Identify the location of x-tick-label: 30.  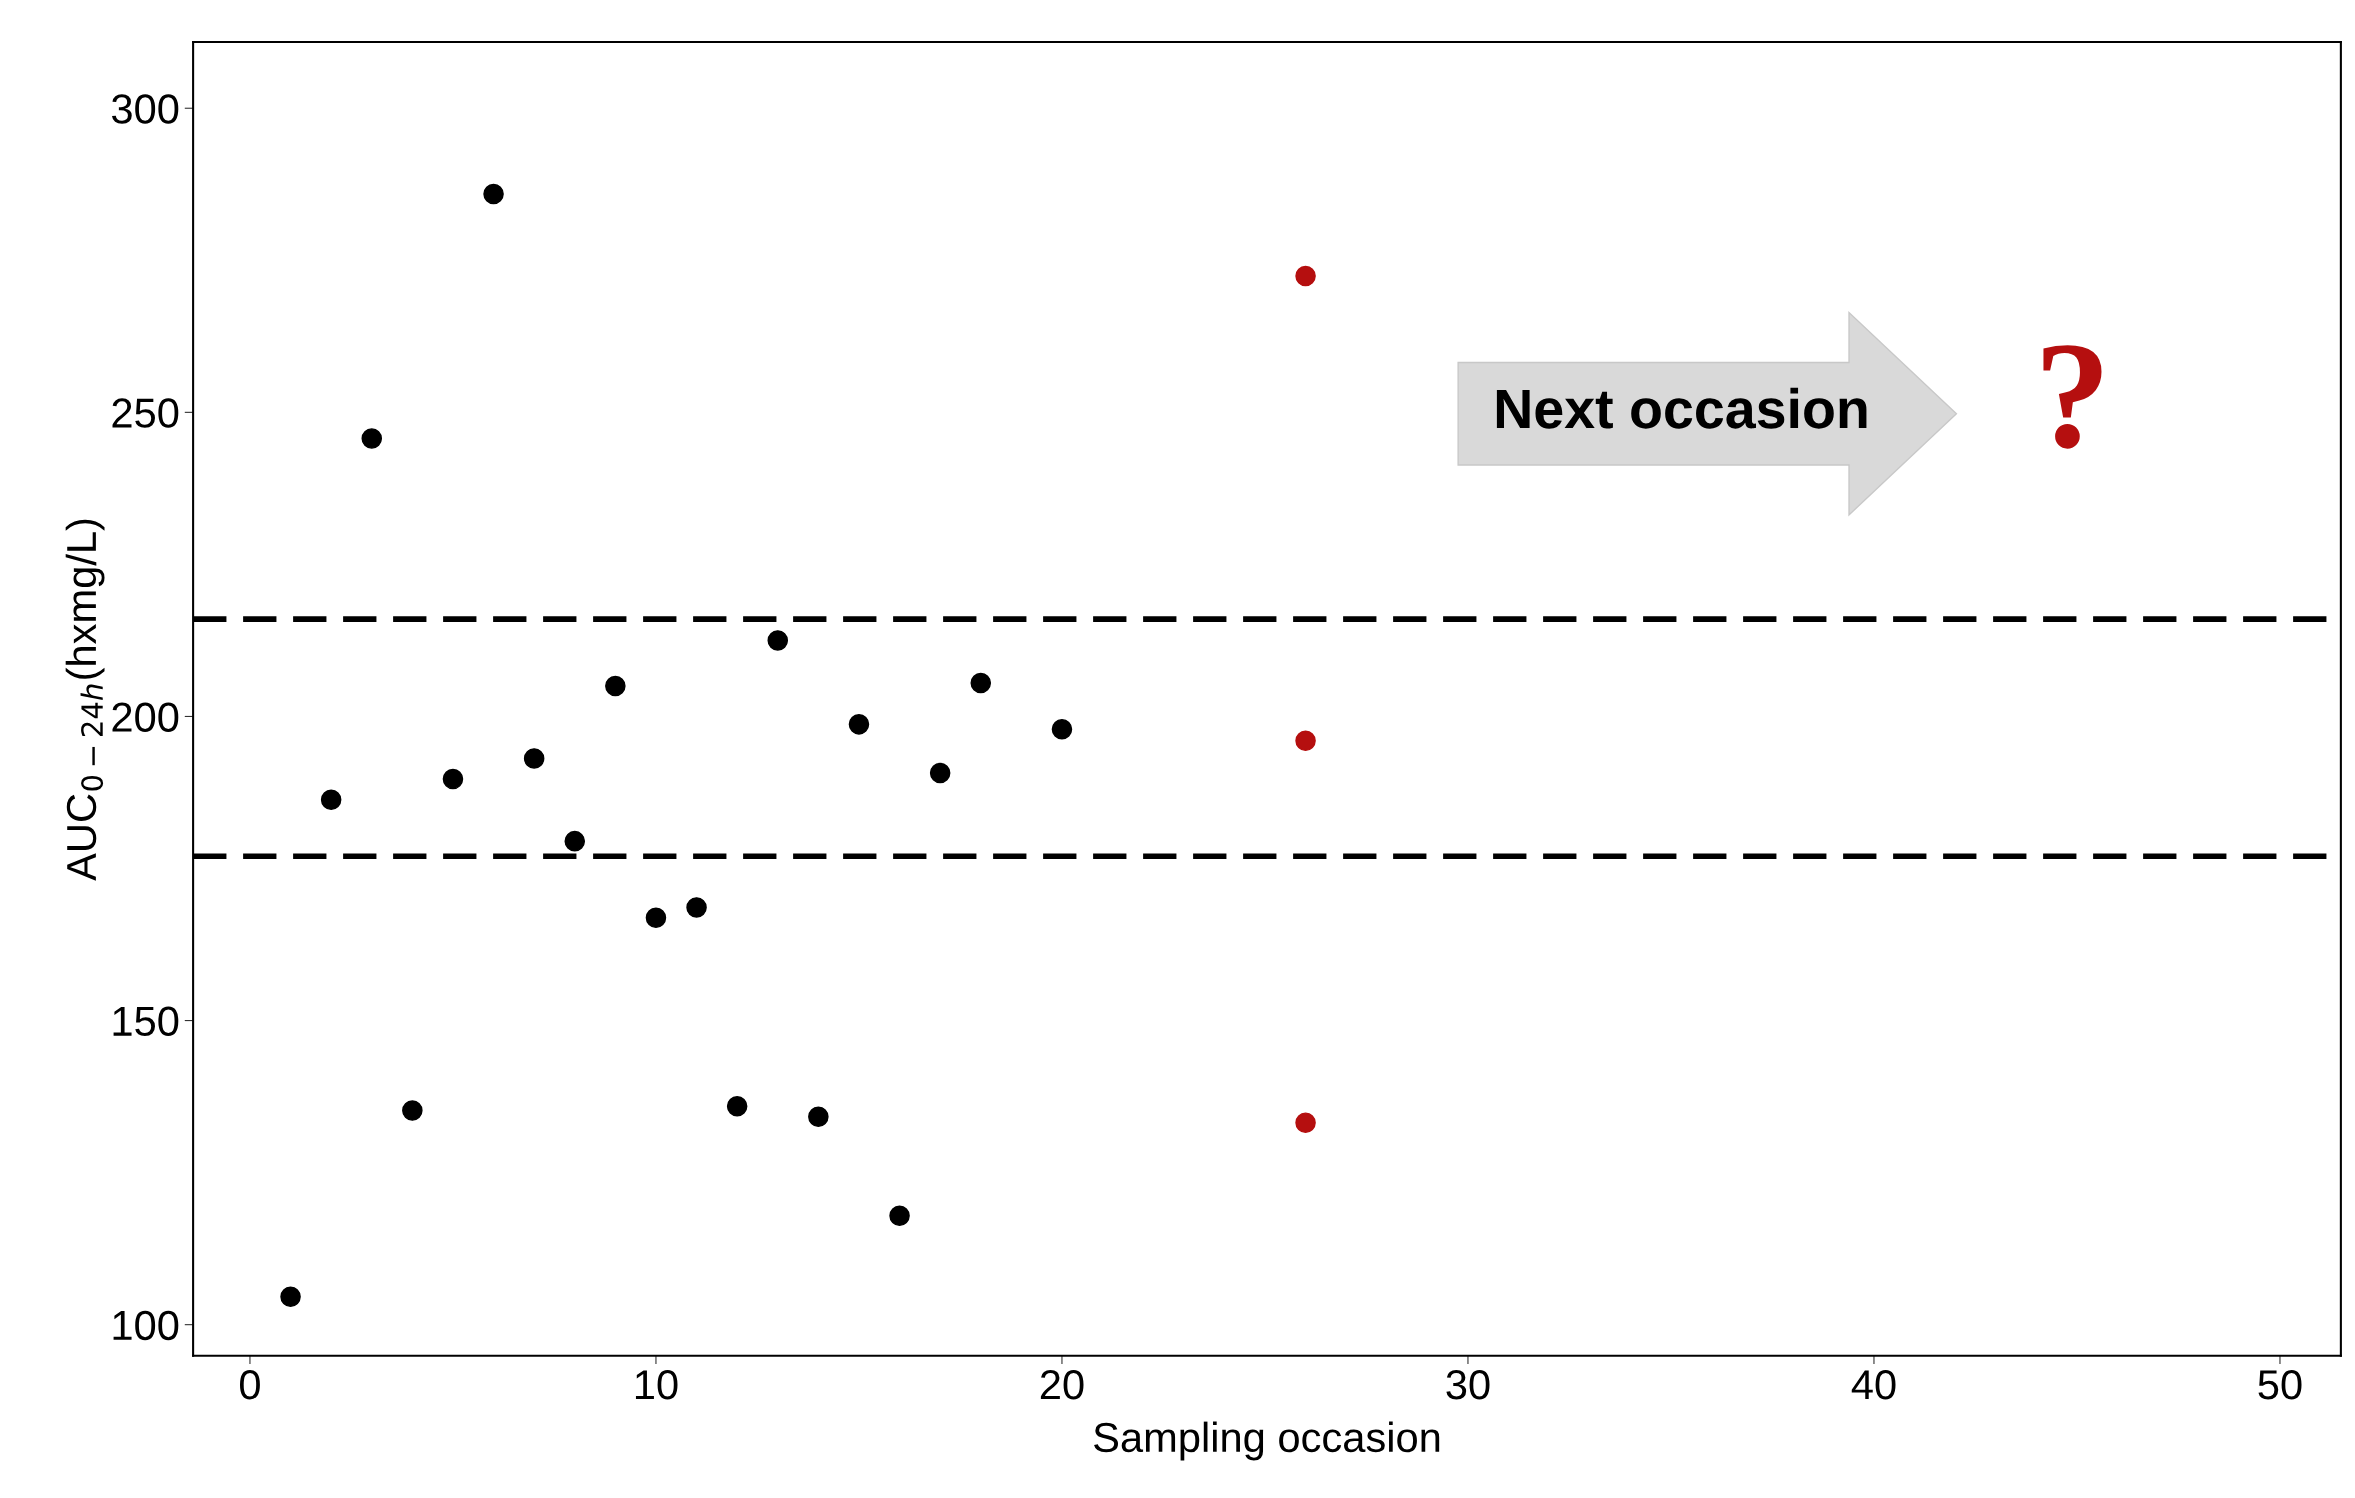
(1468, 1384).